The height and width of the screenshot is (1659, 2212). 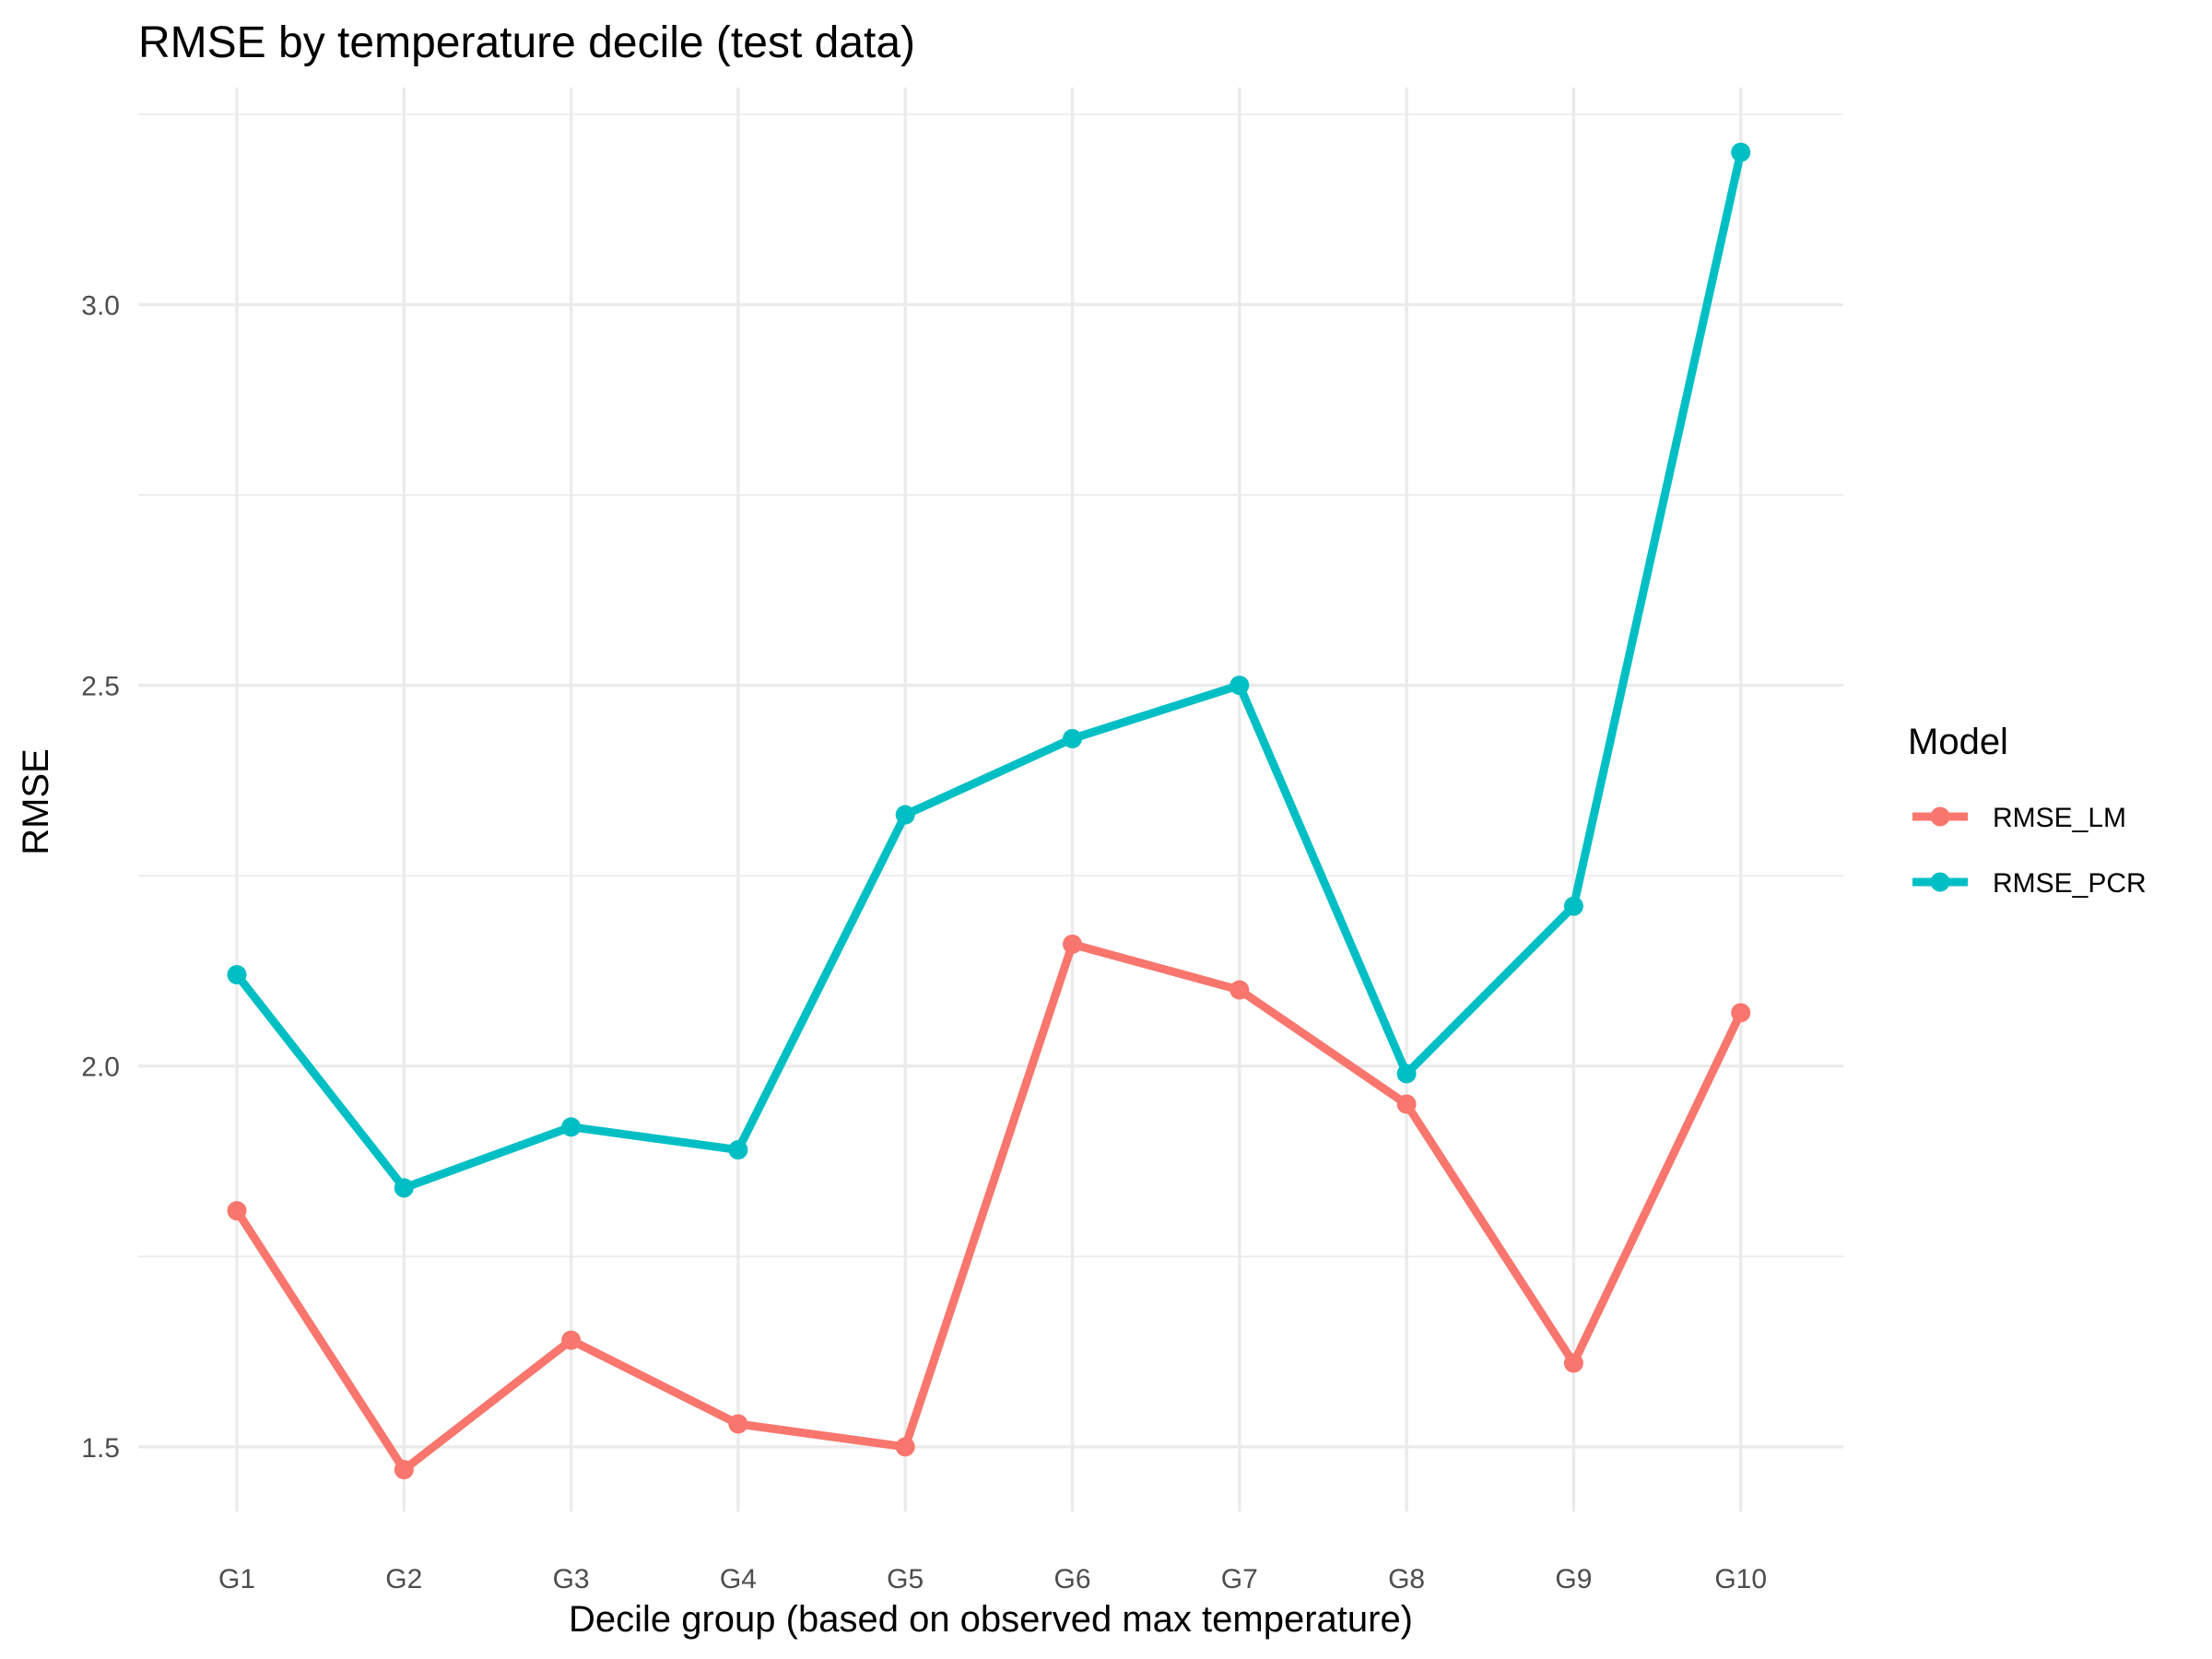 I want to click on x-tick-label: G6, so click(x=1071, y=1579).